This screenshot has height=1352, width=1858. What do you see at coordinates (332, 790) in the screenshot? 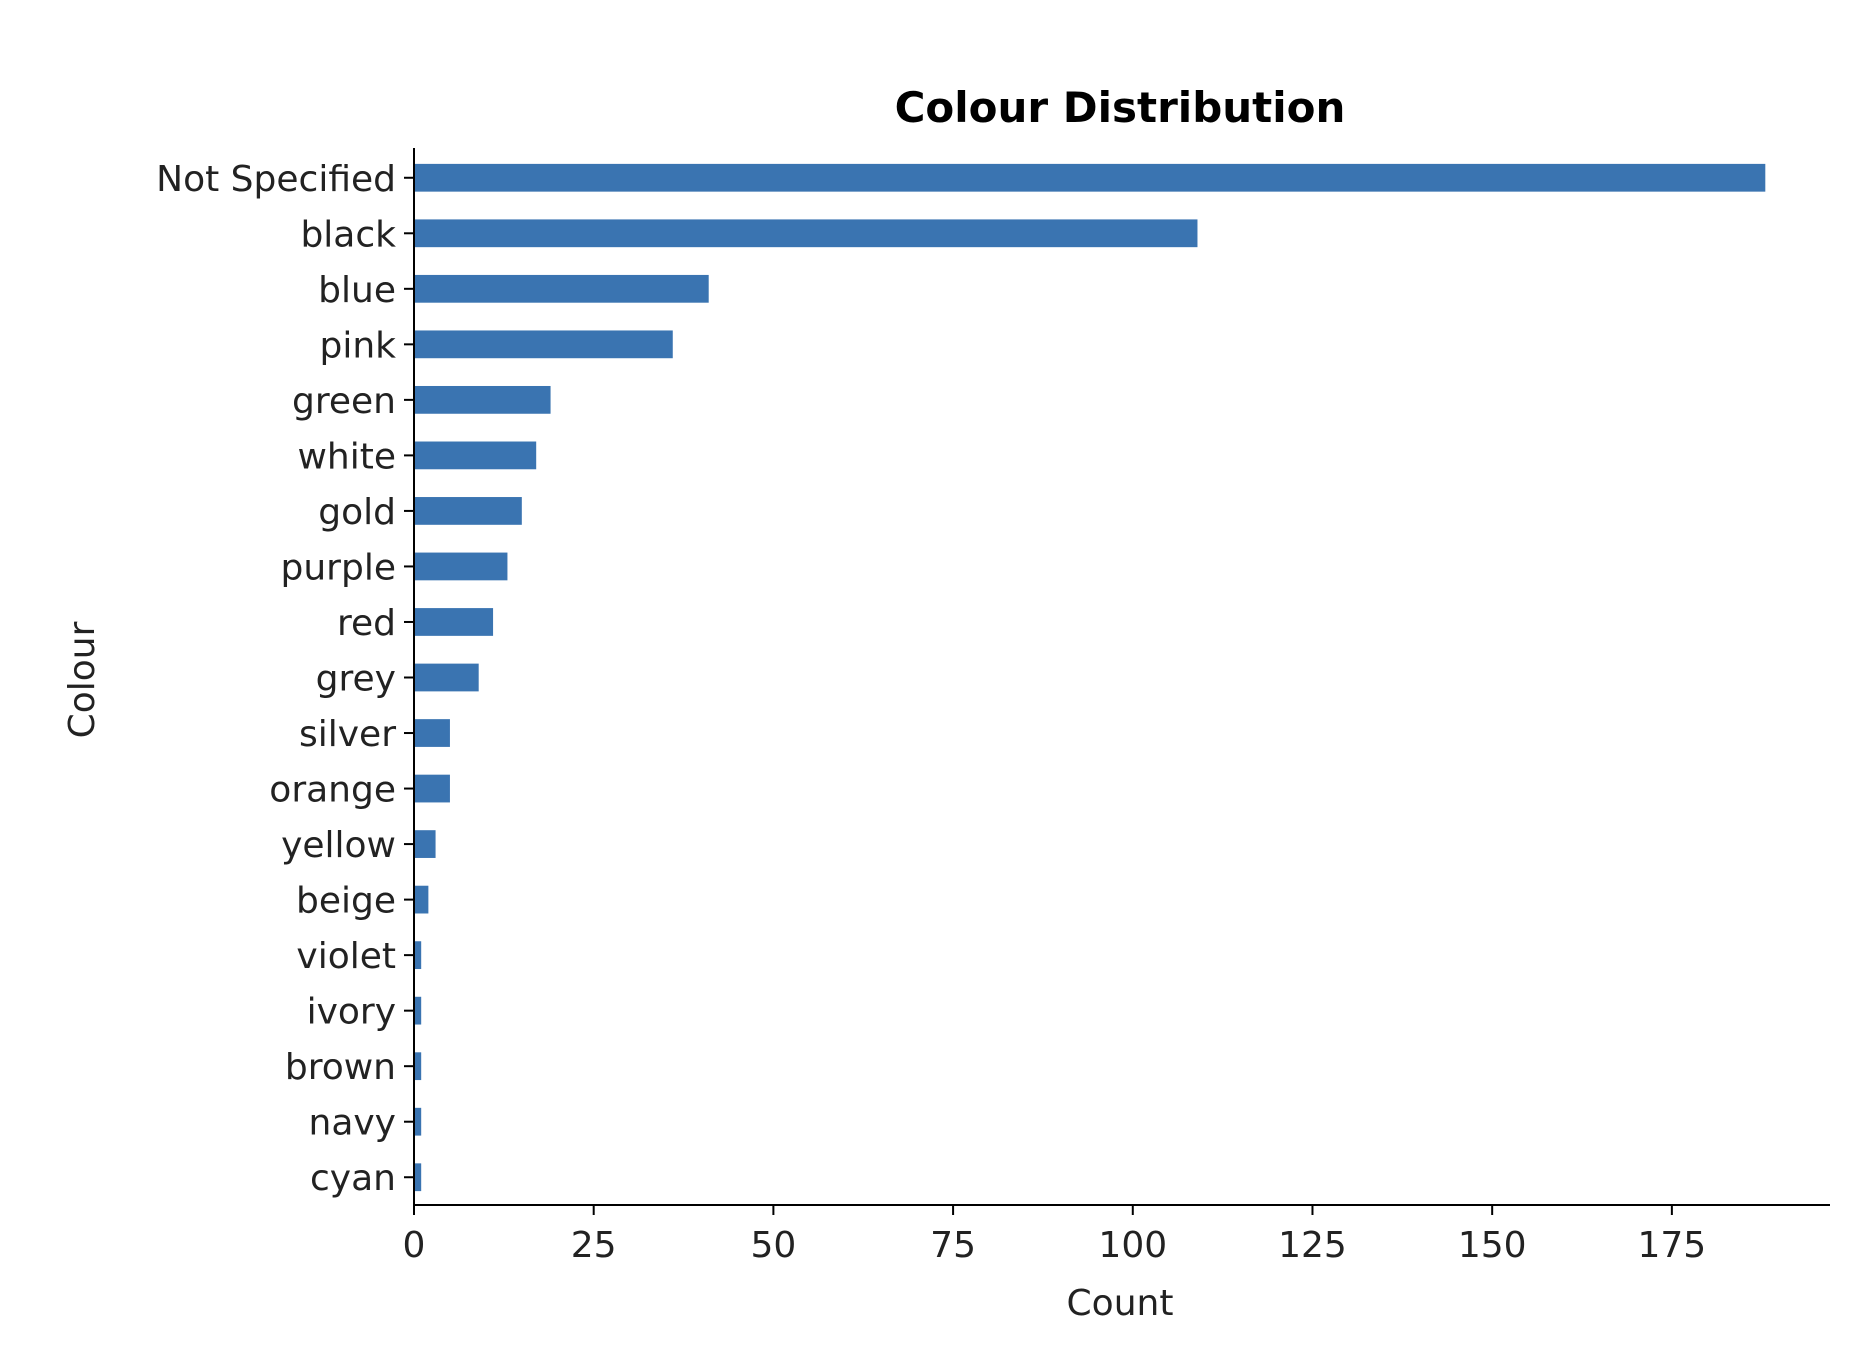
I see `y-tick-label: orange` at bounding box center [332, 790].